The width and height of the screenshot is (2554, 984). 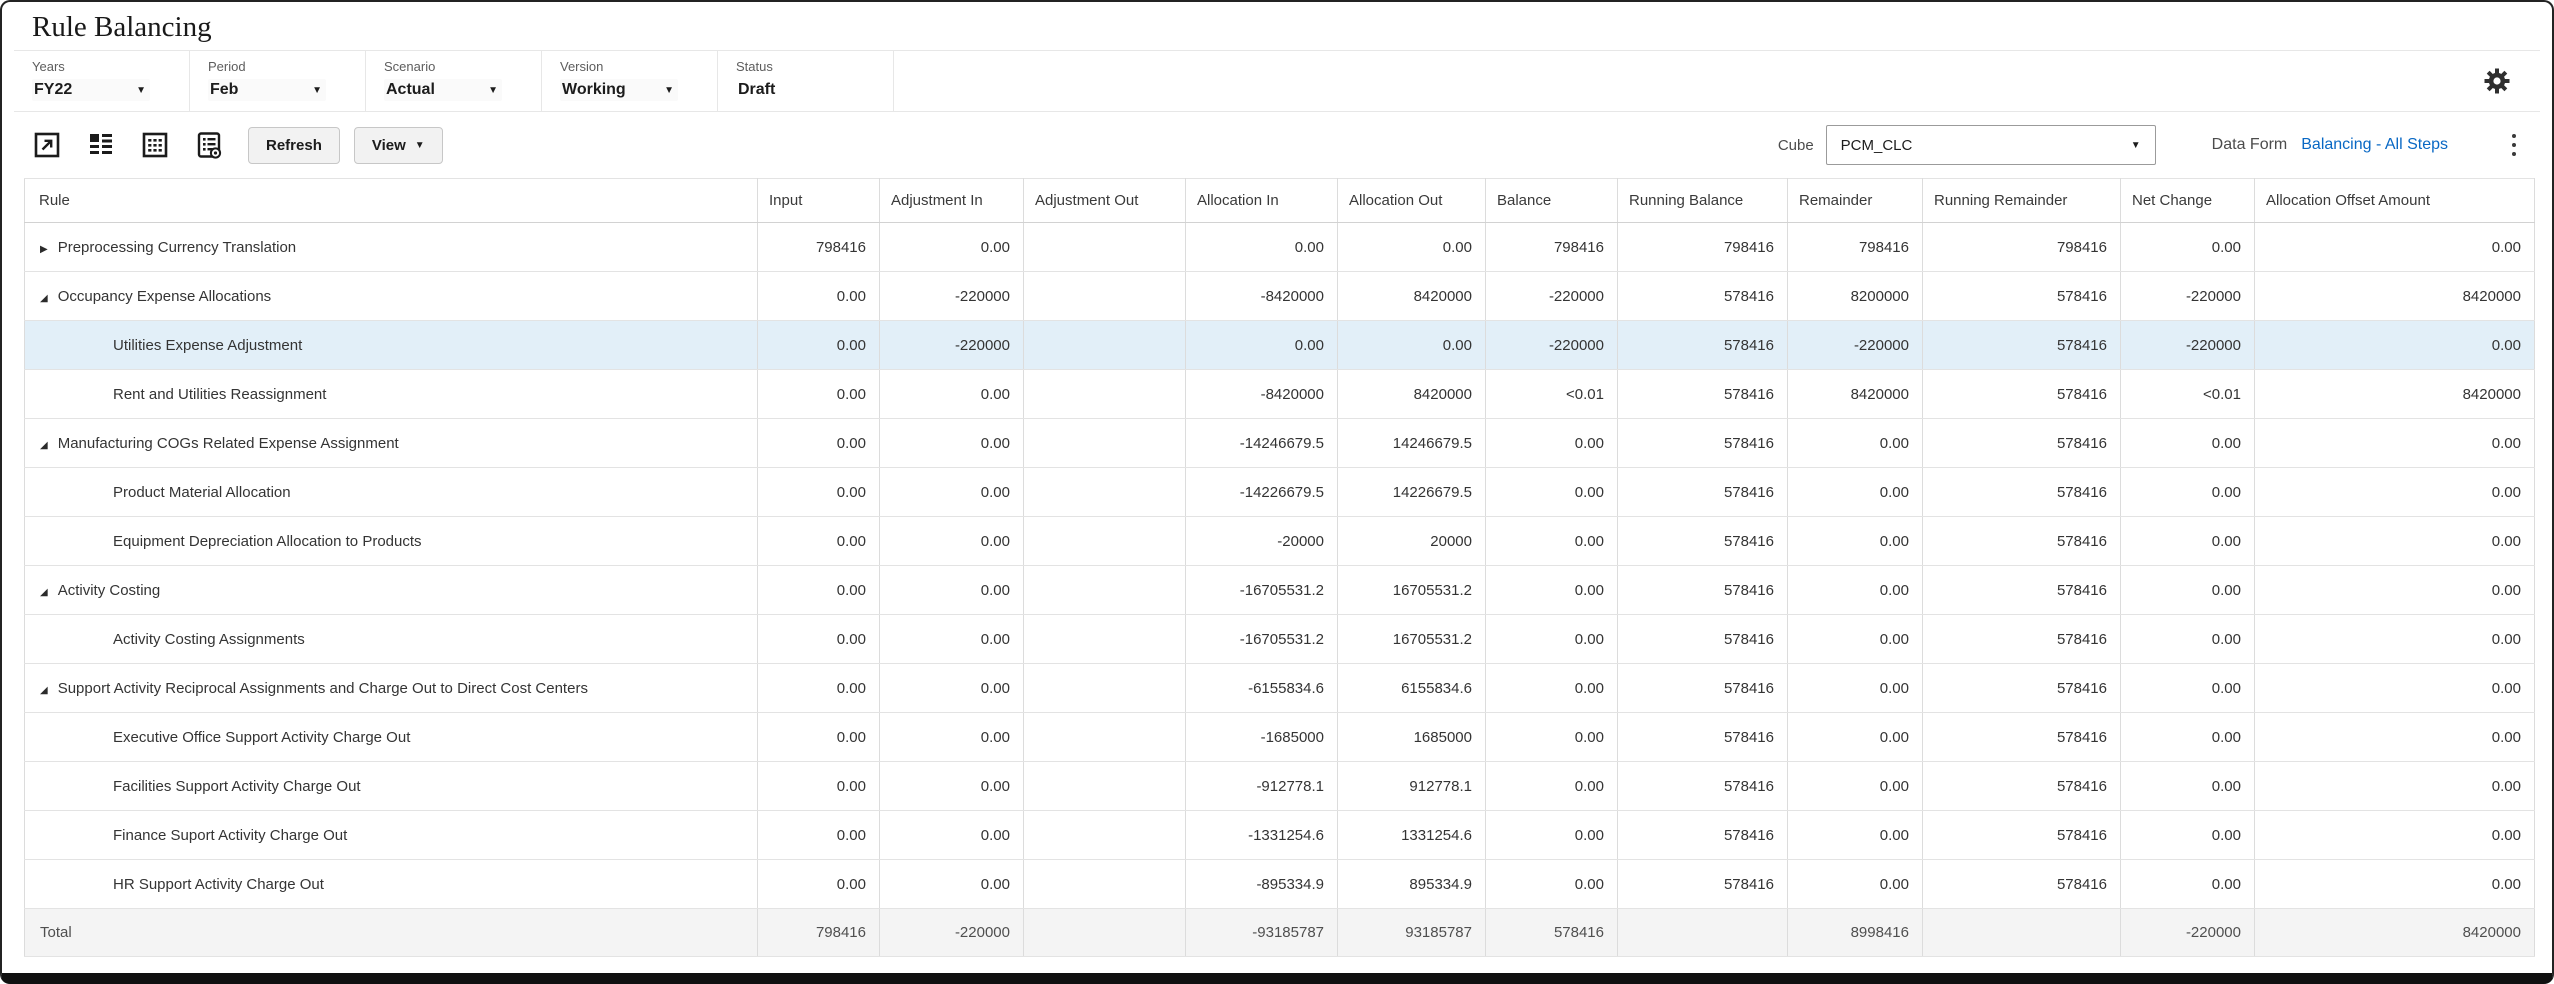 What do you see at coordinates (1411, 835) in the screenshot?
I see `value-cell: 1331254.6` at bounding box center [1411, 835].